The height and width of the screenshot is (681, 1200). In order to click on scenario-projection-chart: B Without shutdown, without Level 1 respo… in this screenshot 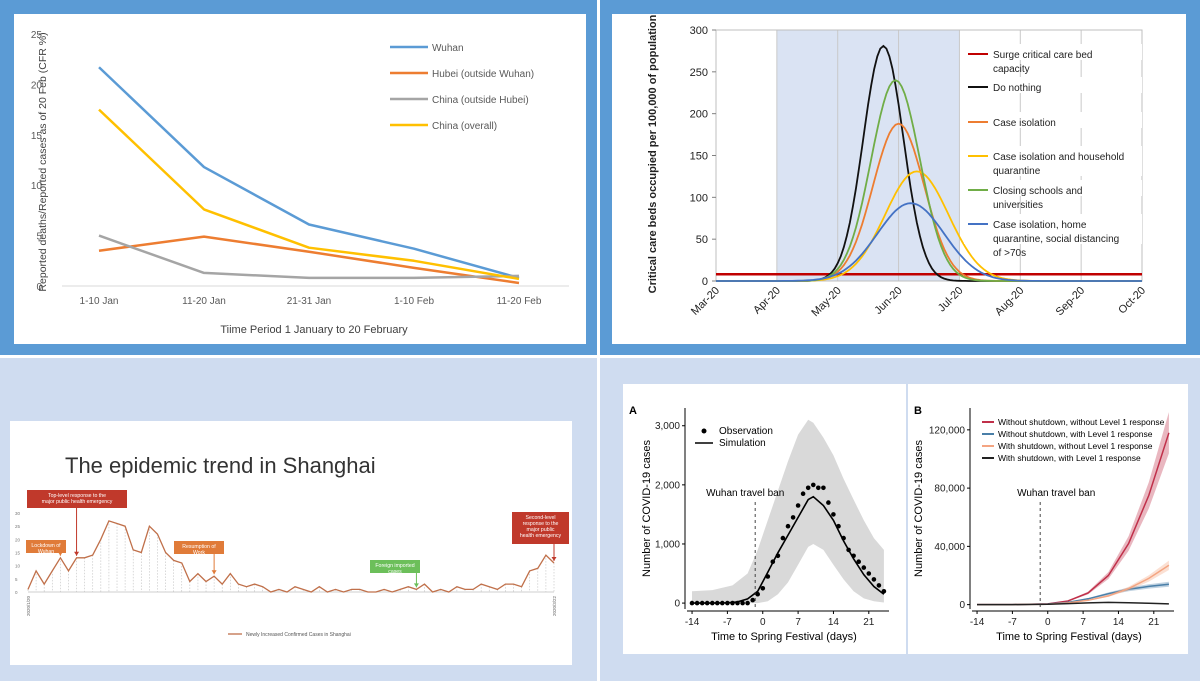, I will do `click(1043, 524)`.